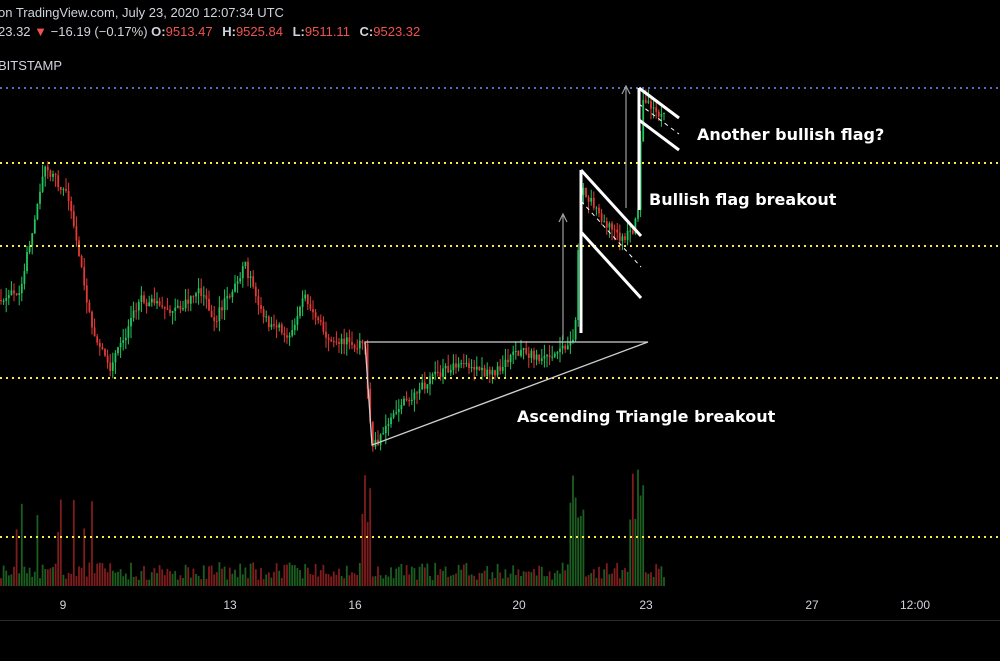  What do you see at coordinates (298, 31) in the screenshot?
I see `low-label: L:` at bounding box center [298, 31].